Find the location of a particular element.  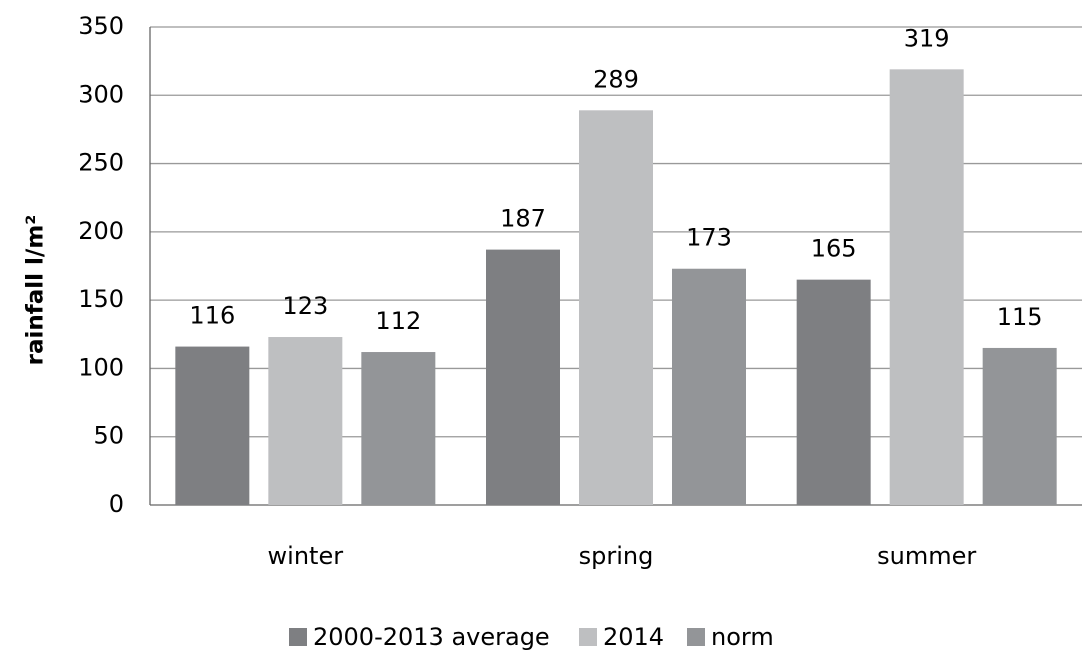

data-label: 173 is located at coordinates (709, 238).